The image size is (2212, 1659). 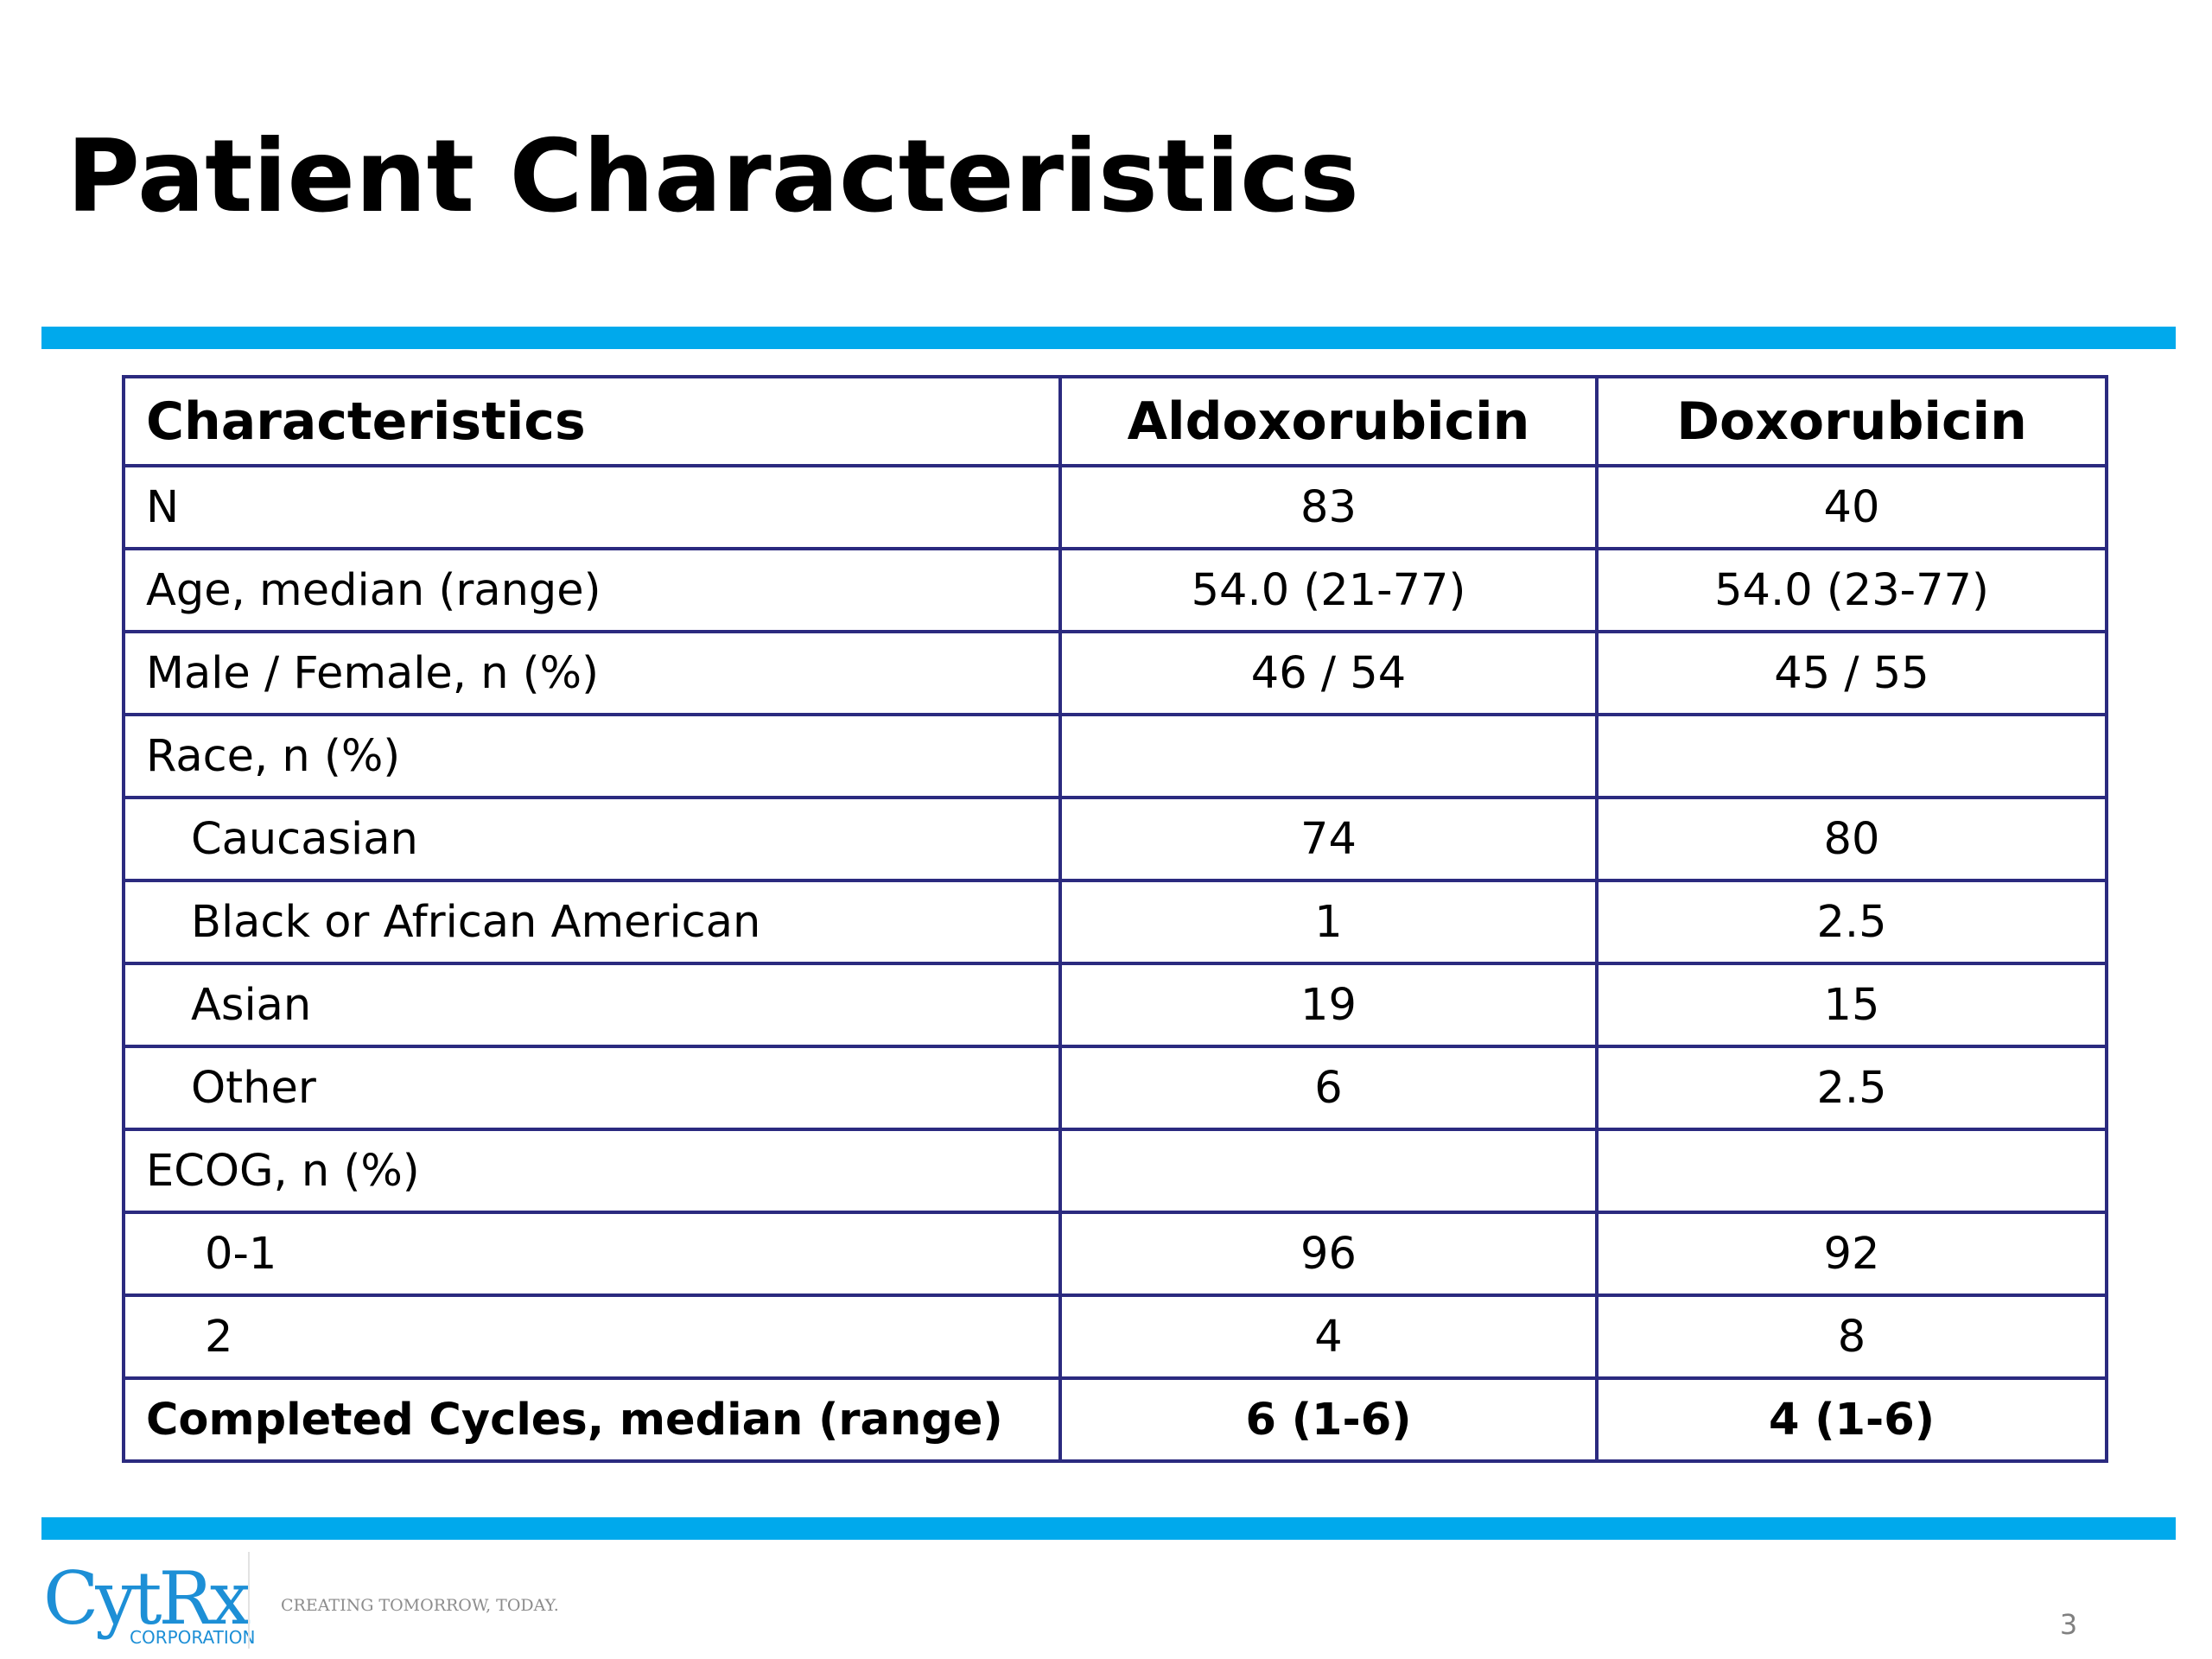 I want to click on doxorubicin-value: 40, so click(x=1851, y=507).